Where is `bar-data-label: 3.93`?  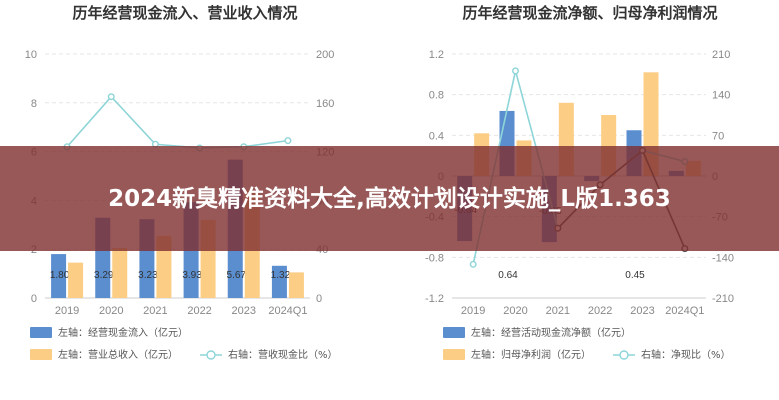 bar-data-label: 3.93 is located at coordinates (192, 275).